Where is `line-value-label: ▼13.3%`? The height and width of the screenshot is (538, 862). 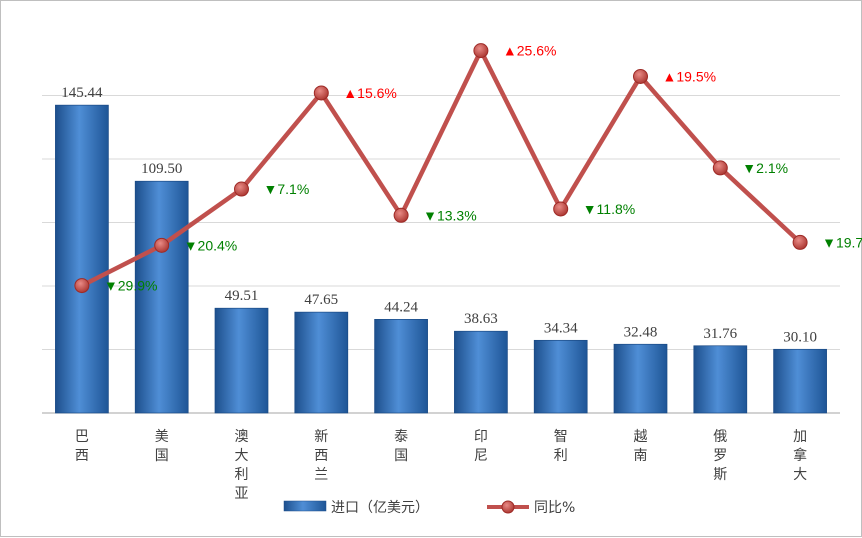 line-value-label: ▼13.3% is located at coordinates (450, 215).